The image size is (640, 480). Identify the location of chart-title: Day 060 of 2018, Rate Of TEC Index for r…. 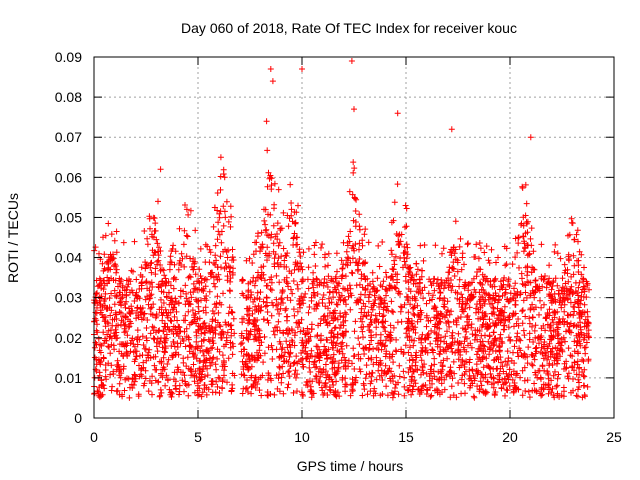
(349, 28).